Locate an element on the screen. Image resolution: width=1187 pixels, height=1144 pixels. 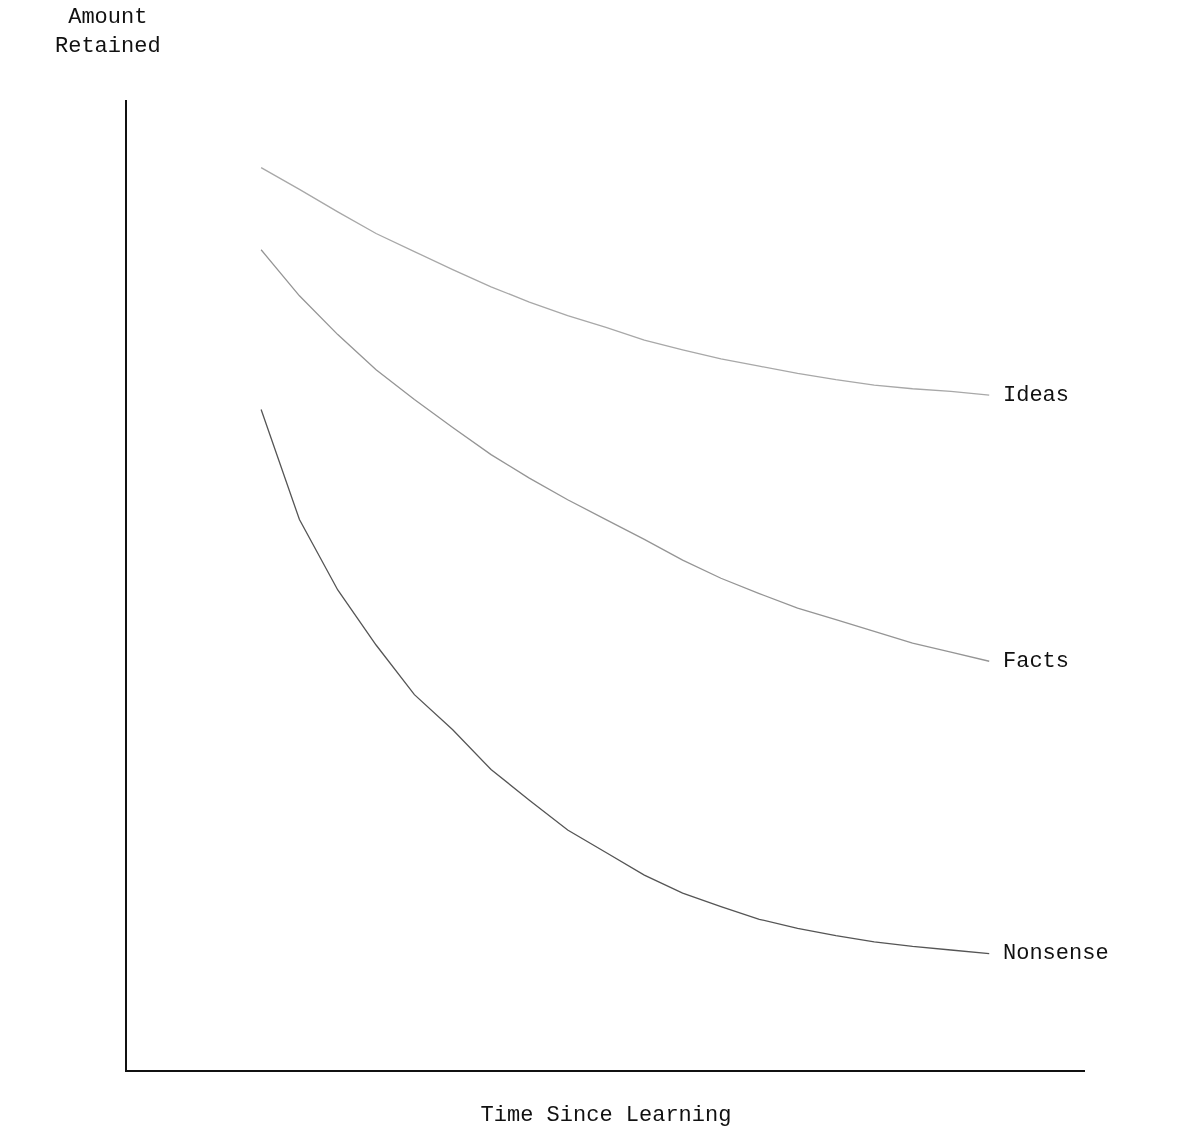
series-label: Nonsense is located at coordinates (1056, 953).